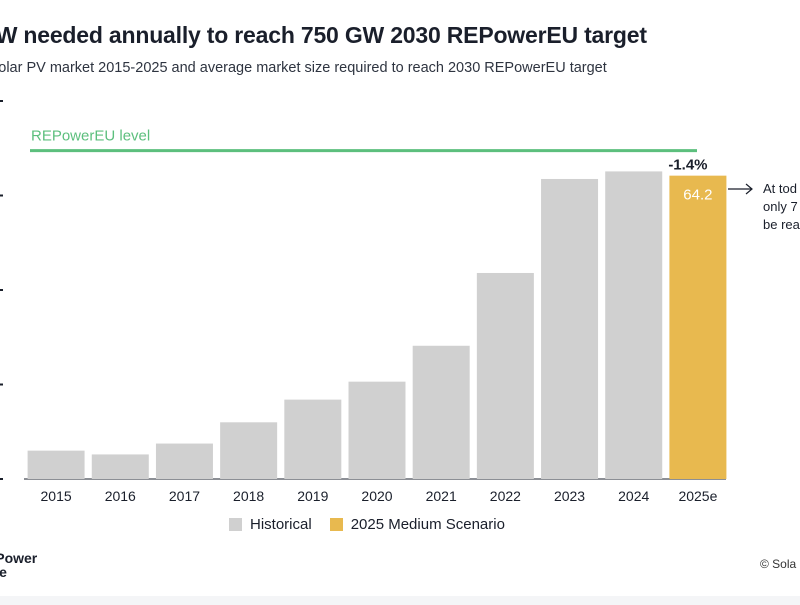 The image size is (800, 605). What do you see at coordinates (249, 450) in the screenshot?
I see `bar-historical-2018` at bounding box center [249, 450].